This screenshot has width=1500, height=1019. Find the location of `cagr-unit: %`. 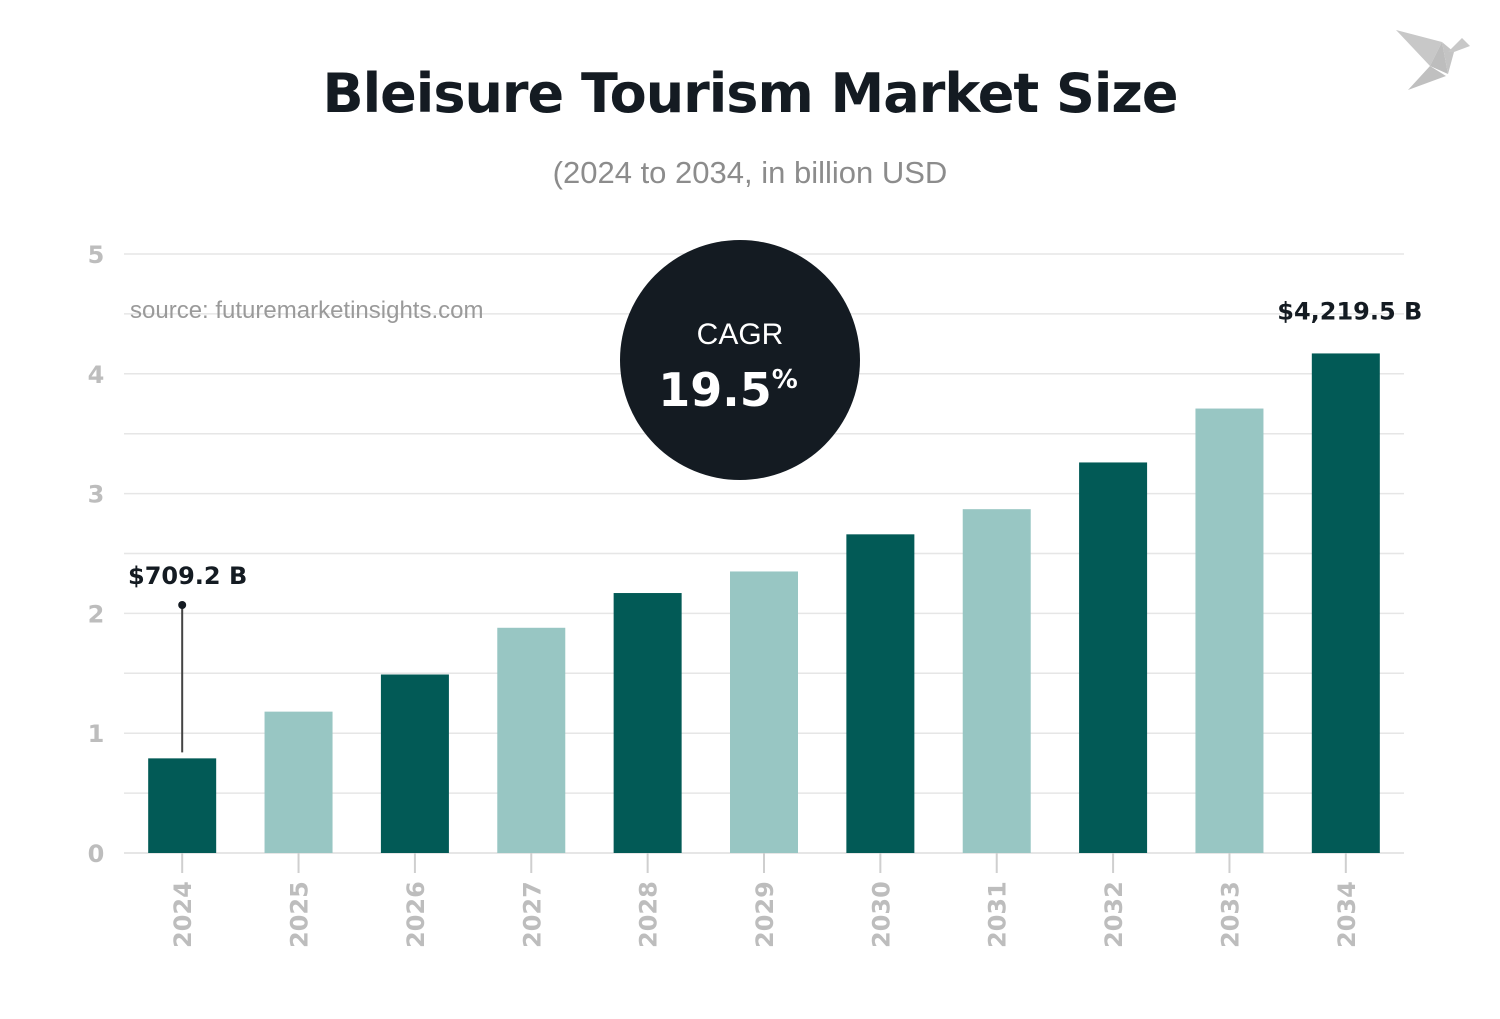

cagr-unit: % is located at coordinates (785, 380).